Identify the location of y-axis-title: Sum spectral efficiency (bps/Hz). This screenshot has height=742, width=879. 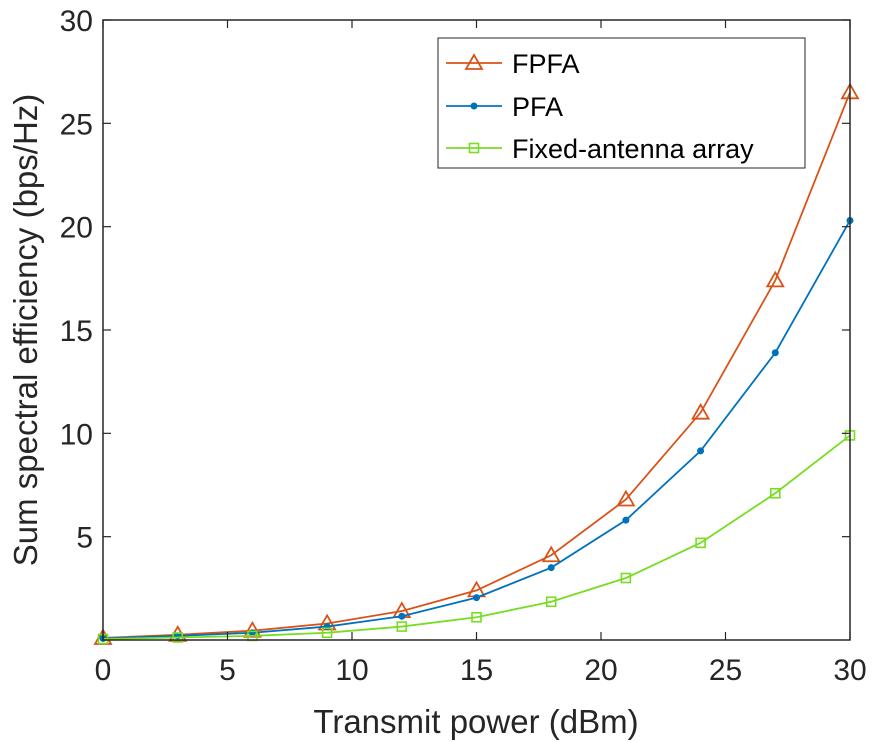
(25, 330).